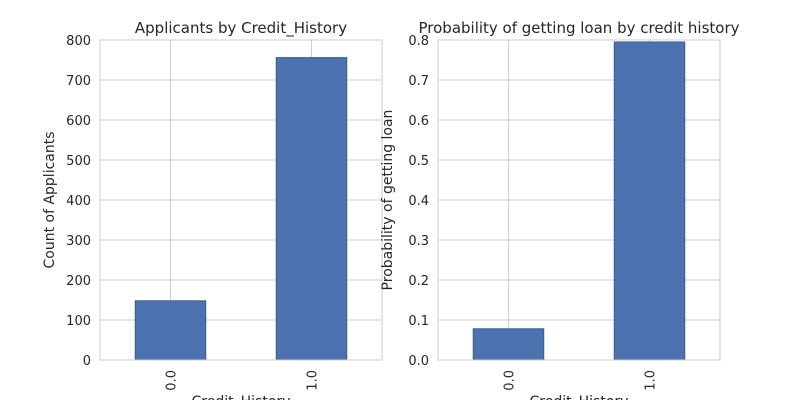 The height and width of the screenshot is (400, 800). What do you see at coordinates (388, 200) in the screenshot?
I see `y-axis-label: Probability of getting loan` at bounding box center [388, 200].